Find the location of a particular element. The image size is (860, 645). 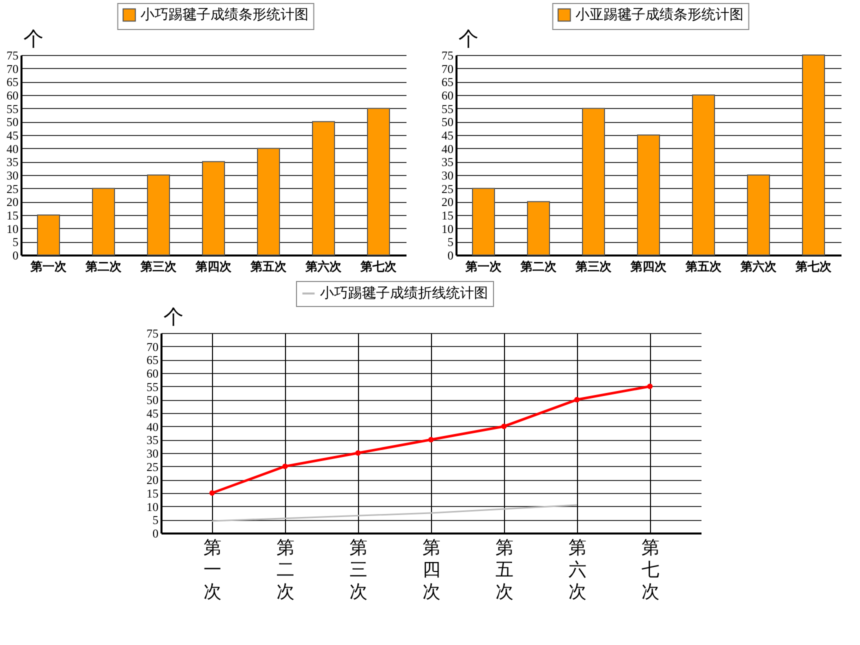

line-series is located at coordinates (394, 513).